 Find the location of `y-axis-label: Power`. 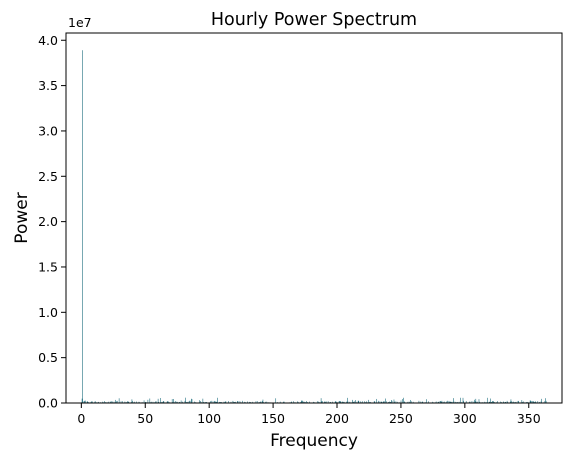

y-axis-label: Power is located at coordinates (22, 217).